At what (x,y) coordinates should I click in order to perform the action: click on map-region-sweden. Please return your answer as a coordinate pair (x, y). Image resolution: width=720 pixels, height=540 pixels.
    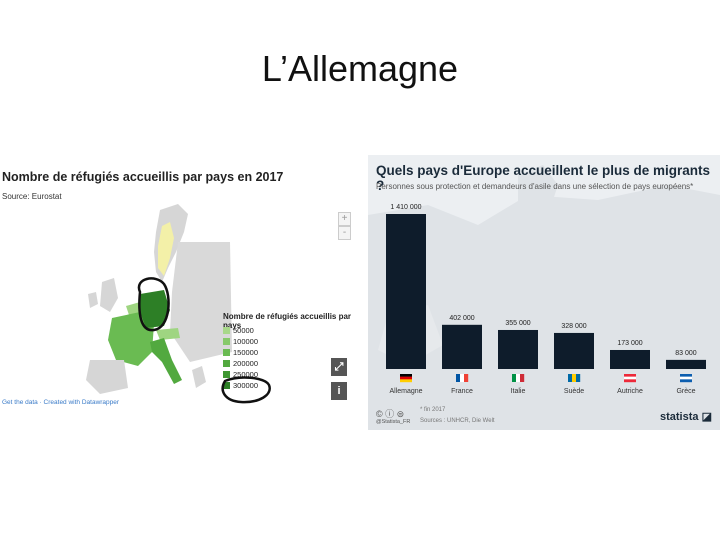
    Looking at the image, I should click on (166, 249).